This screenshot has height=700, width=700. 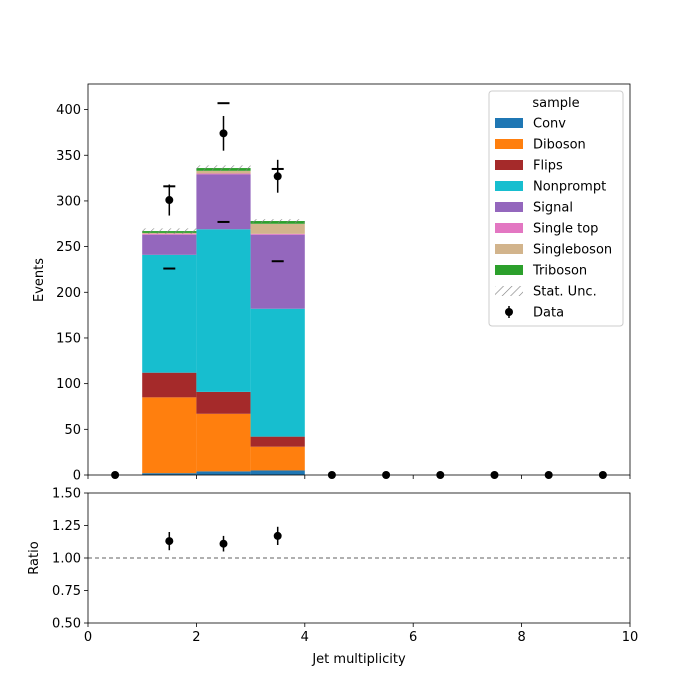 I want to click on legend-entry-singleboson: Singleboson, so click(x=553, y=250).